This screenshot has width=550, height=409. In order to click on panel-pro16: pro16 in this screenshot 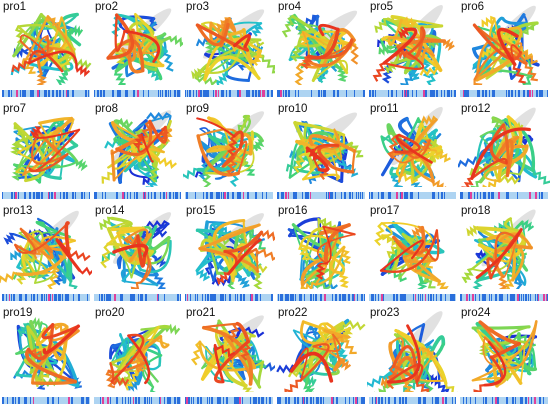, I will do `click(321, 255)`.